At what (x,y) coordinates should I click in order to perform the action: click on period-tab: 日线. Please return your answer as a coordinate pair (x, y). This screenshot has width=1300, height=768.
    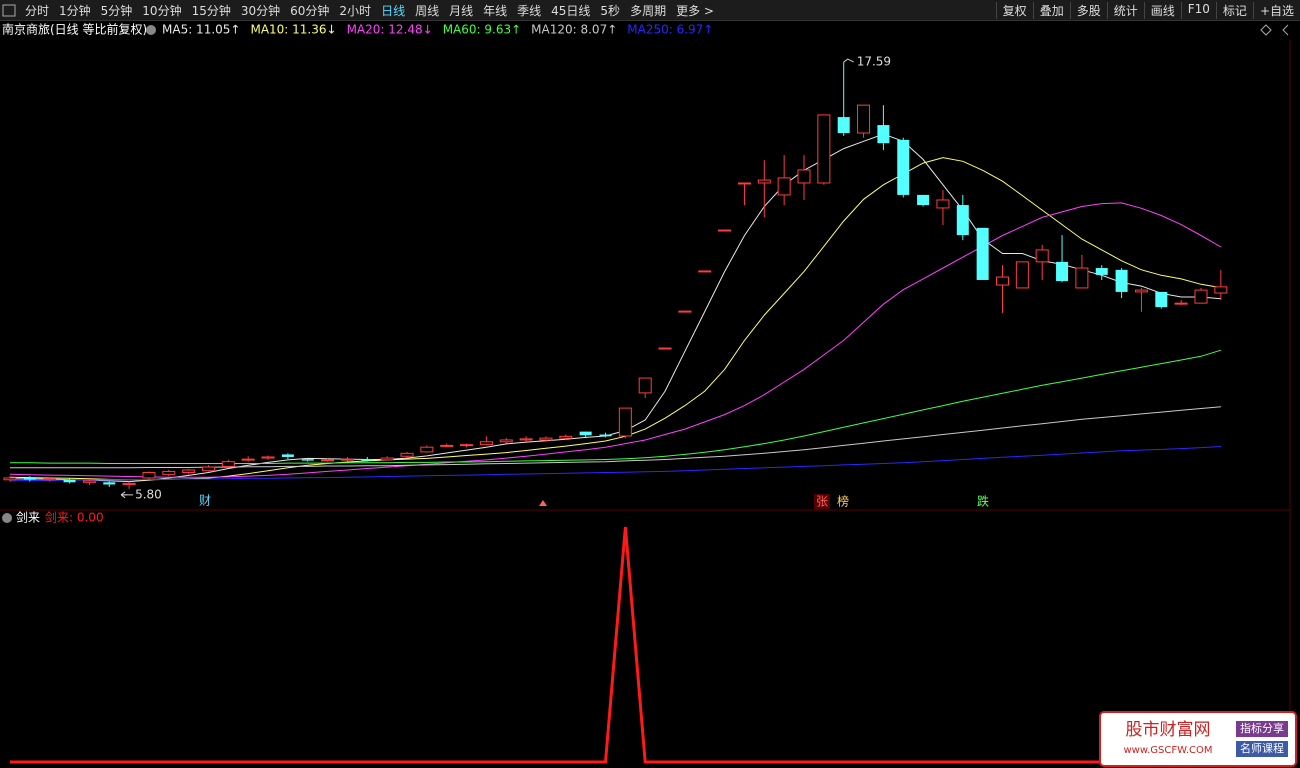
    Looking at the image, I should click on (393, 10).